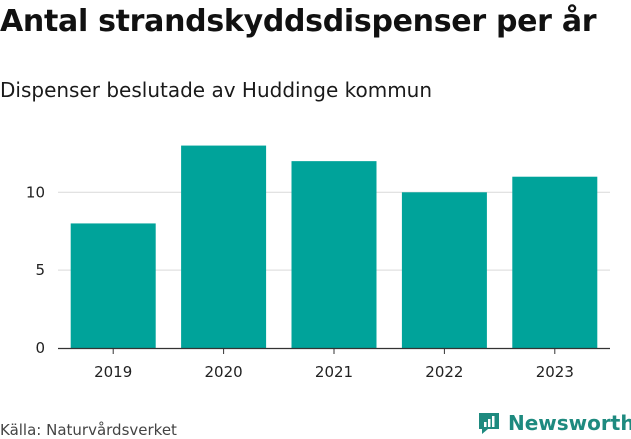  I want to click on chart-title: Antal strandskyddsdispenser per år, so click(298, 21).